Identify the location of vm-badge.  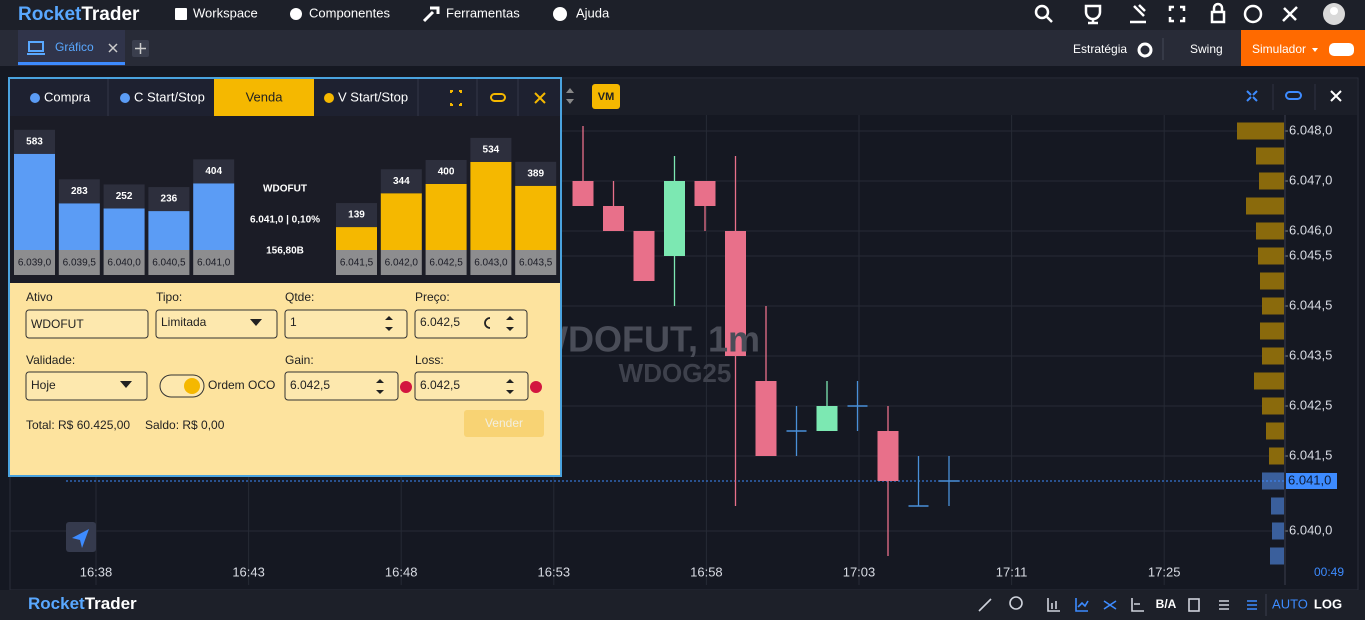
(606, 96).